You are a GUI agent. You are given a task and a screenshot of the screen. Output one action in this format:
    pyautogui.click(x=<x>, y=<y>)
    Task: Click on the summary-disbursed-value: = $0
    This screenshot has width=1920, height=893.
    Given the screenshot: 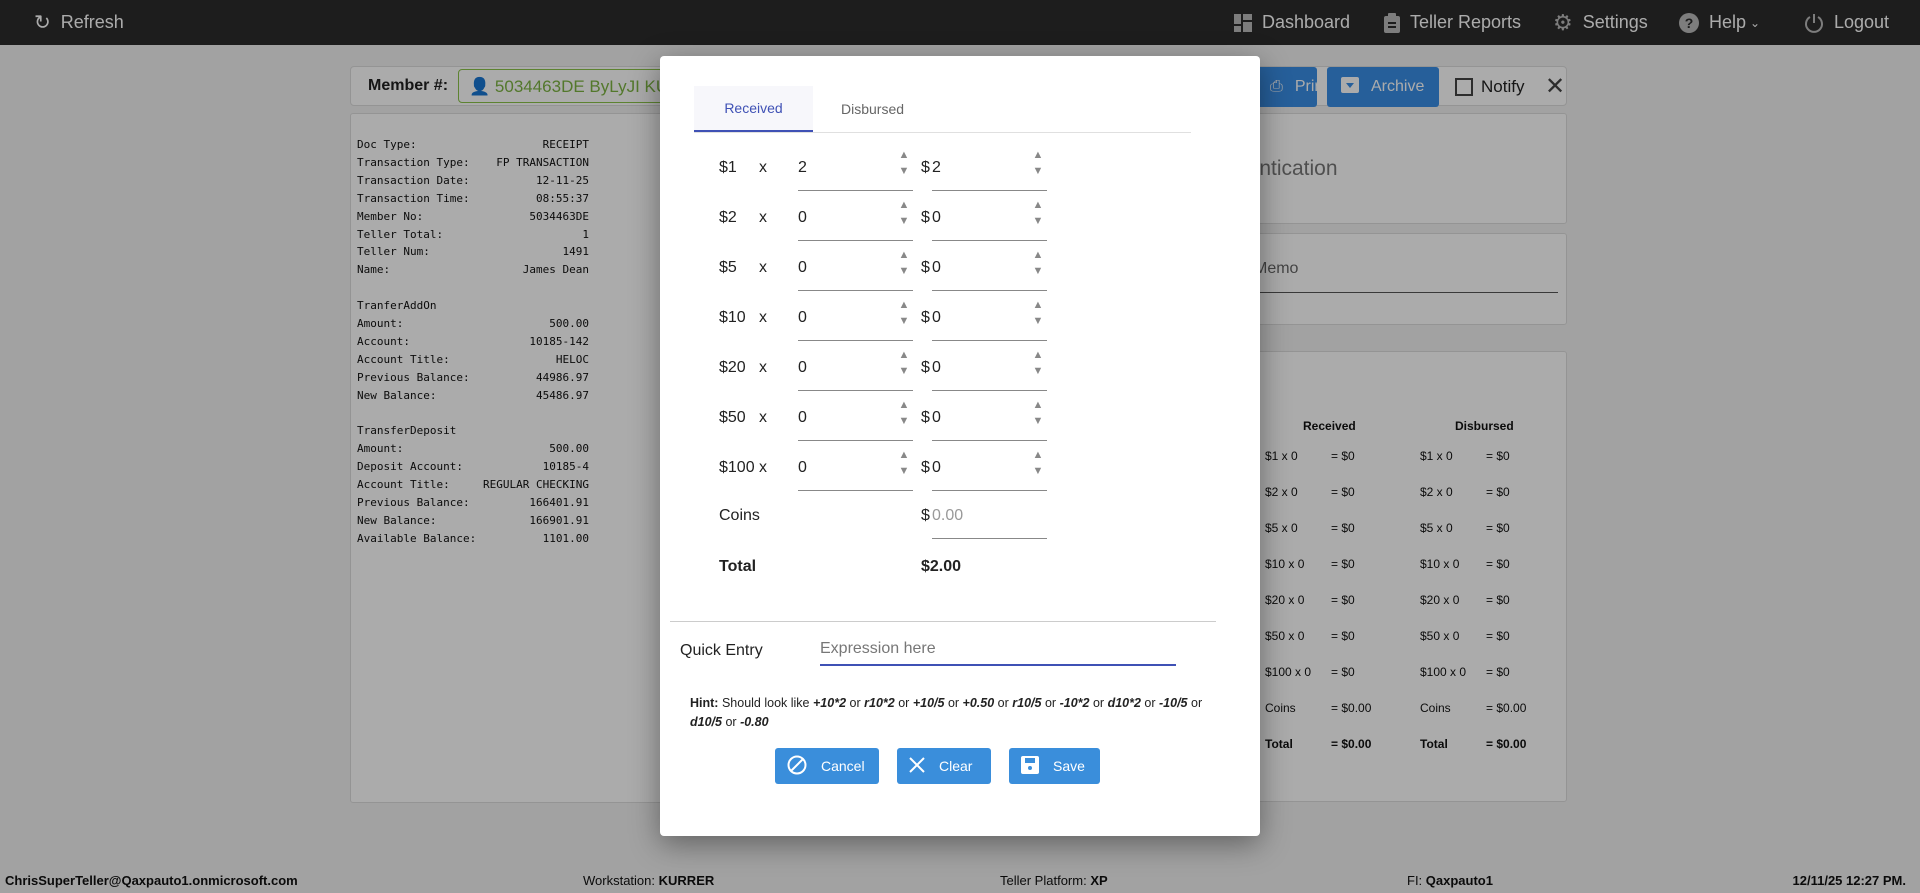 What is the action you would take?
    pyautogui.click(x=1498, y=600)
    